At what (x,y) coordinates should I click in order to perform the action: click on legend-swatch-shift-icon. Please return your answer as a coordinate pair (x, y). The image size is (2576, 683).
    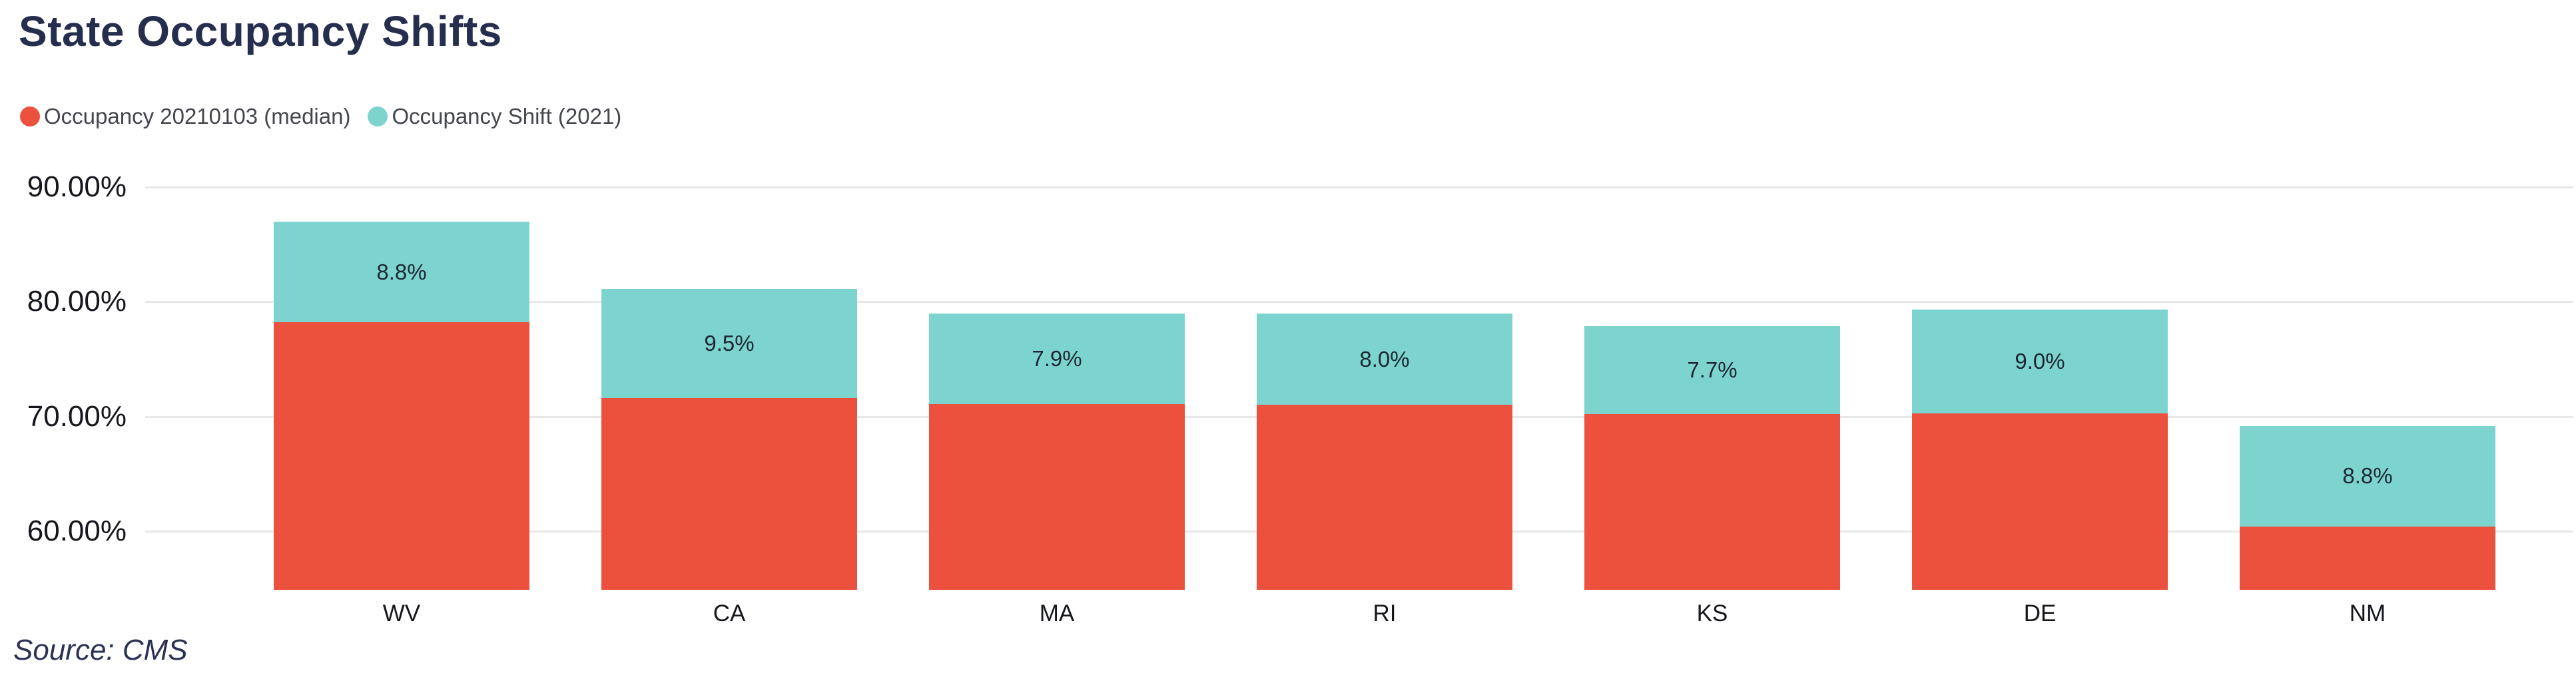
    Looking at the image, I should click on (378, 117).